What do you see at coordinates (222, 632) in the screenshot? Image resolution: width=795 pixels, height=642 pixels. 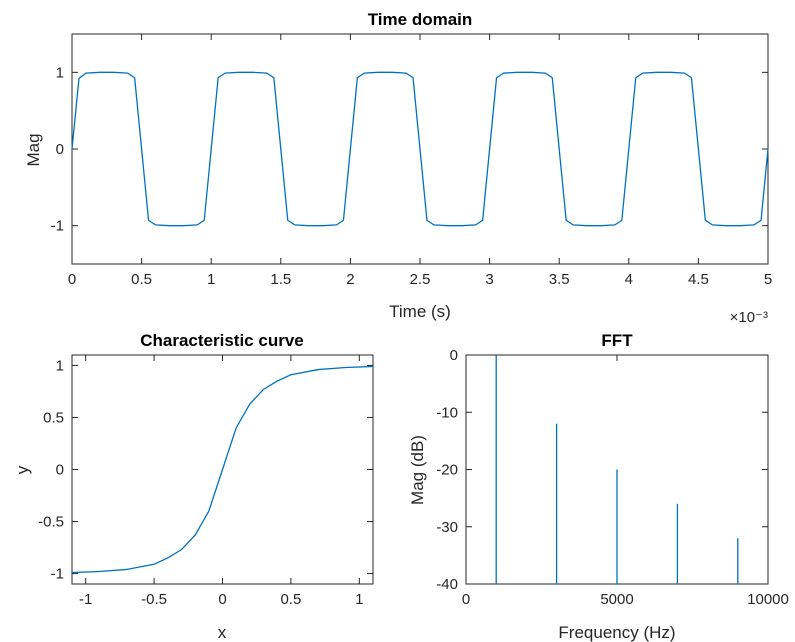 I see `characteristic-curve-xlabel: x` at bounding box center [222, 632].